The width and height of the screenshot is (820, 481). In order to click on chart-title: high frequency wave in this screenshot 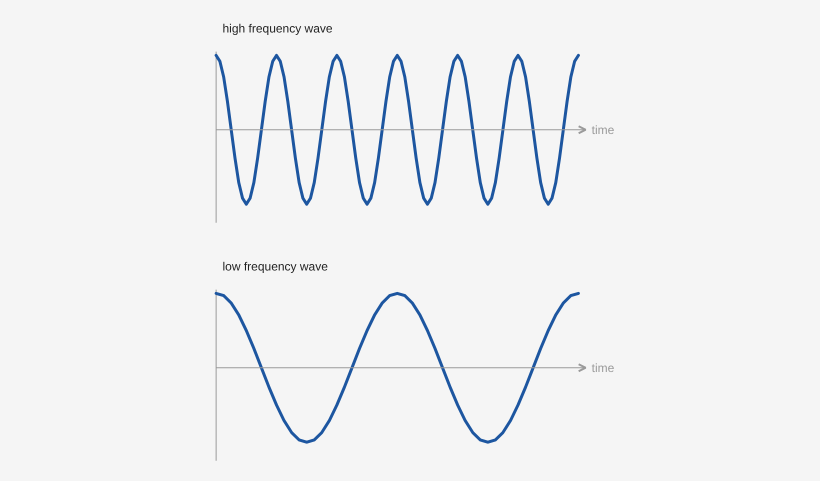, I will do `click(277, 29)`.